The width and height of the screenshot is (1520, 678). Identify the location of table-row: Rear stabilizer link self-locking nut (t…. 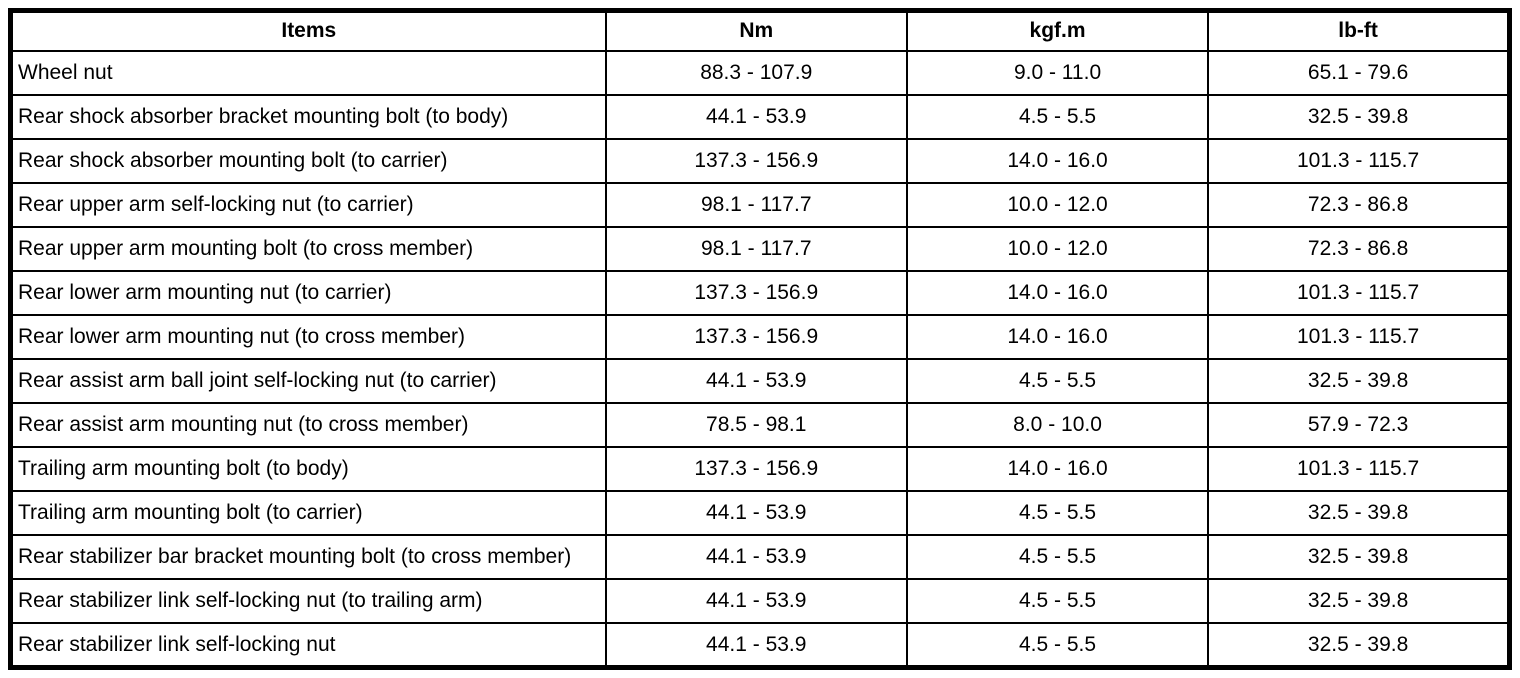
(760, 601).